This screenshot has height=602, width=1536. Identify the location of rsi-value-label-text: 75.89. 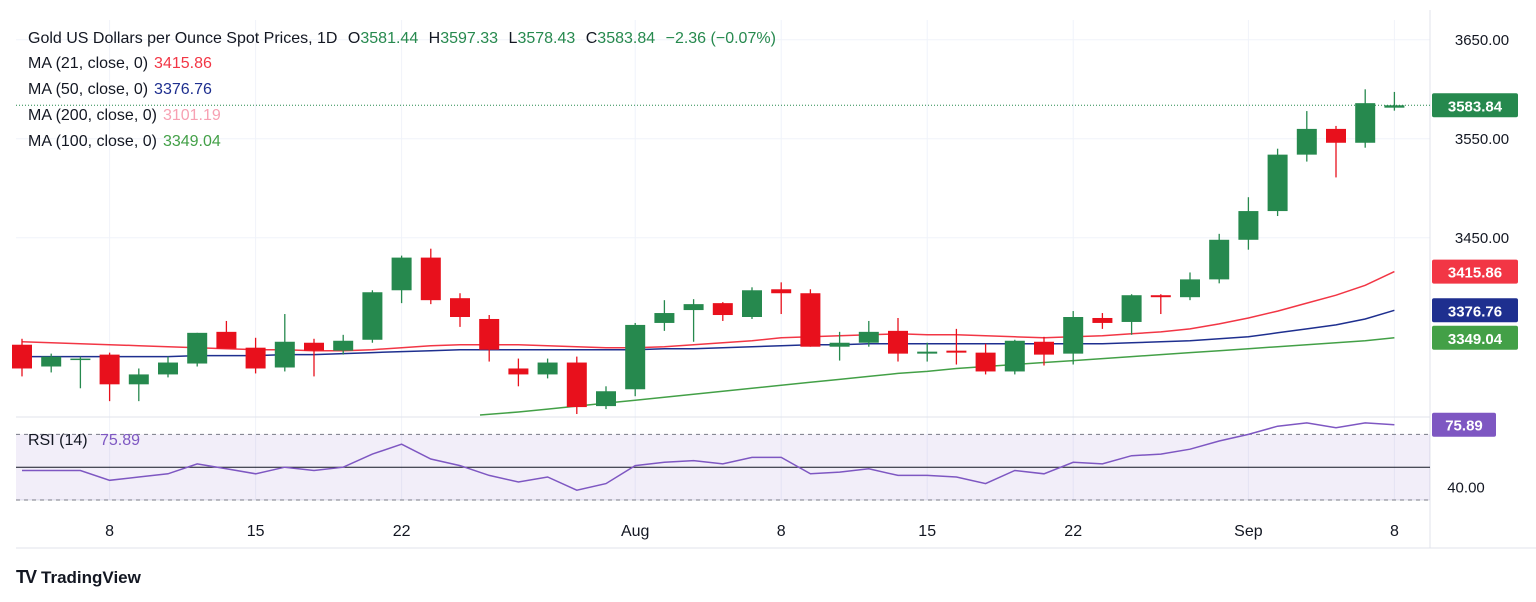
(1464, 426).